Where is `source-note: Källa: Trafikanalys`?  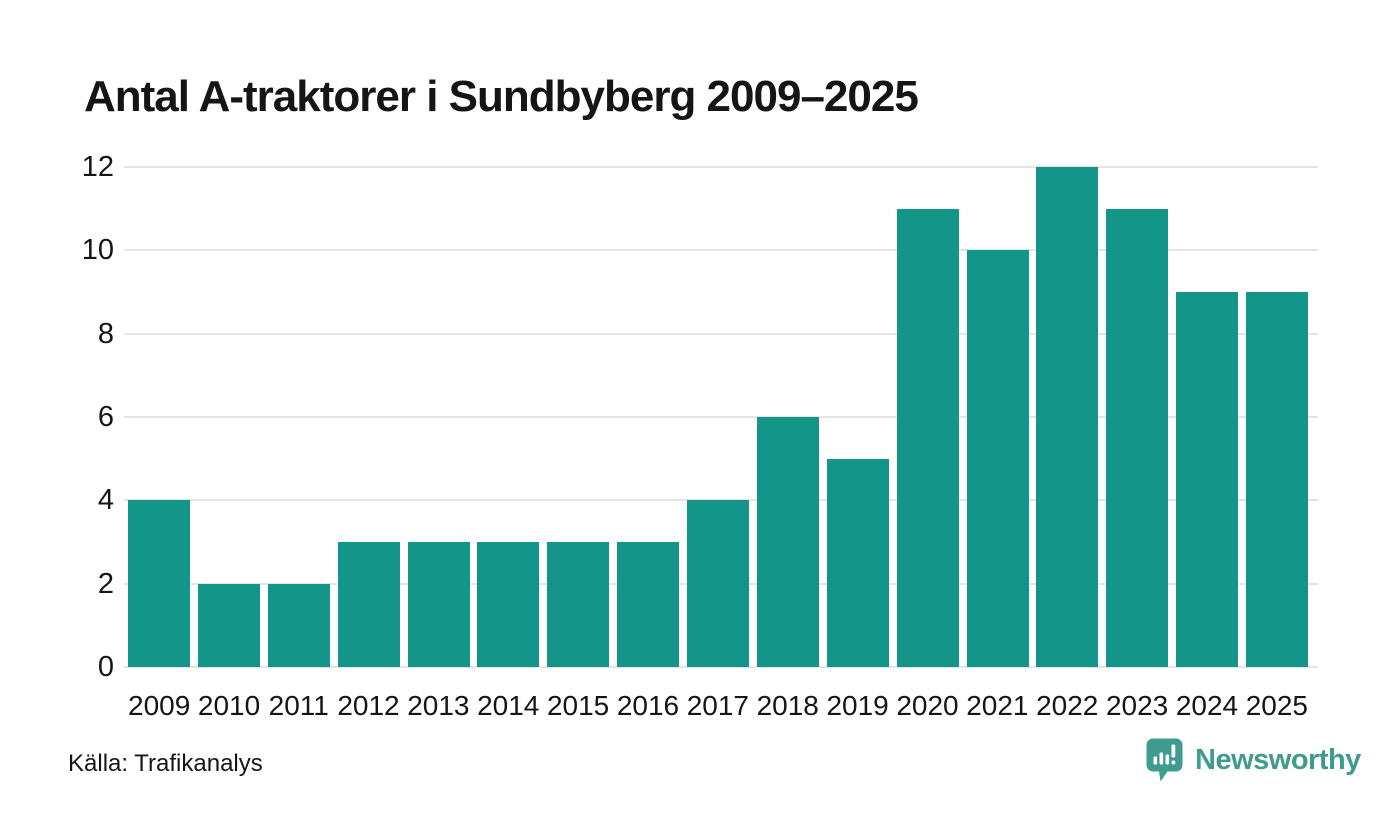 source-note: Källa: Trafikanalys is located at coordinates (165, 763).